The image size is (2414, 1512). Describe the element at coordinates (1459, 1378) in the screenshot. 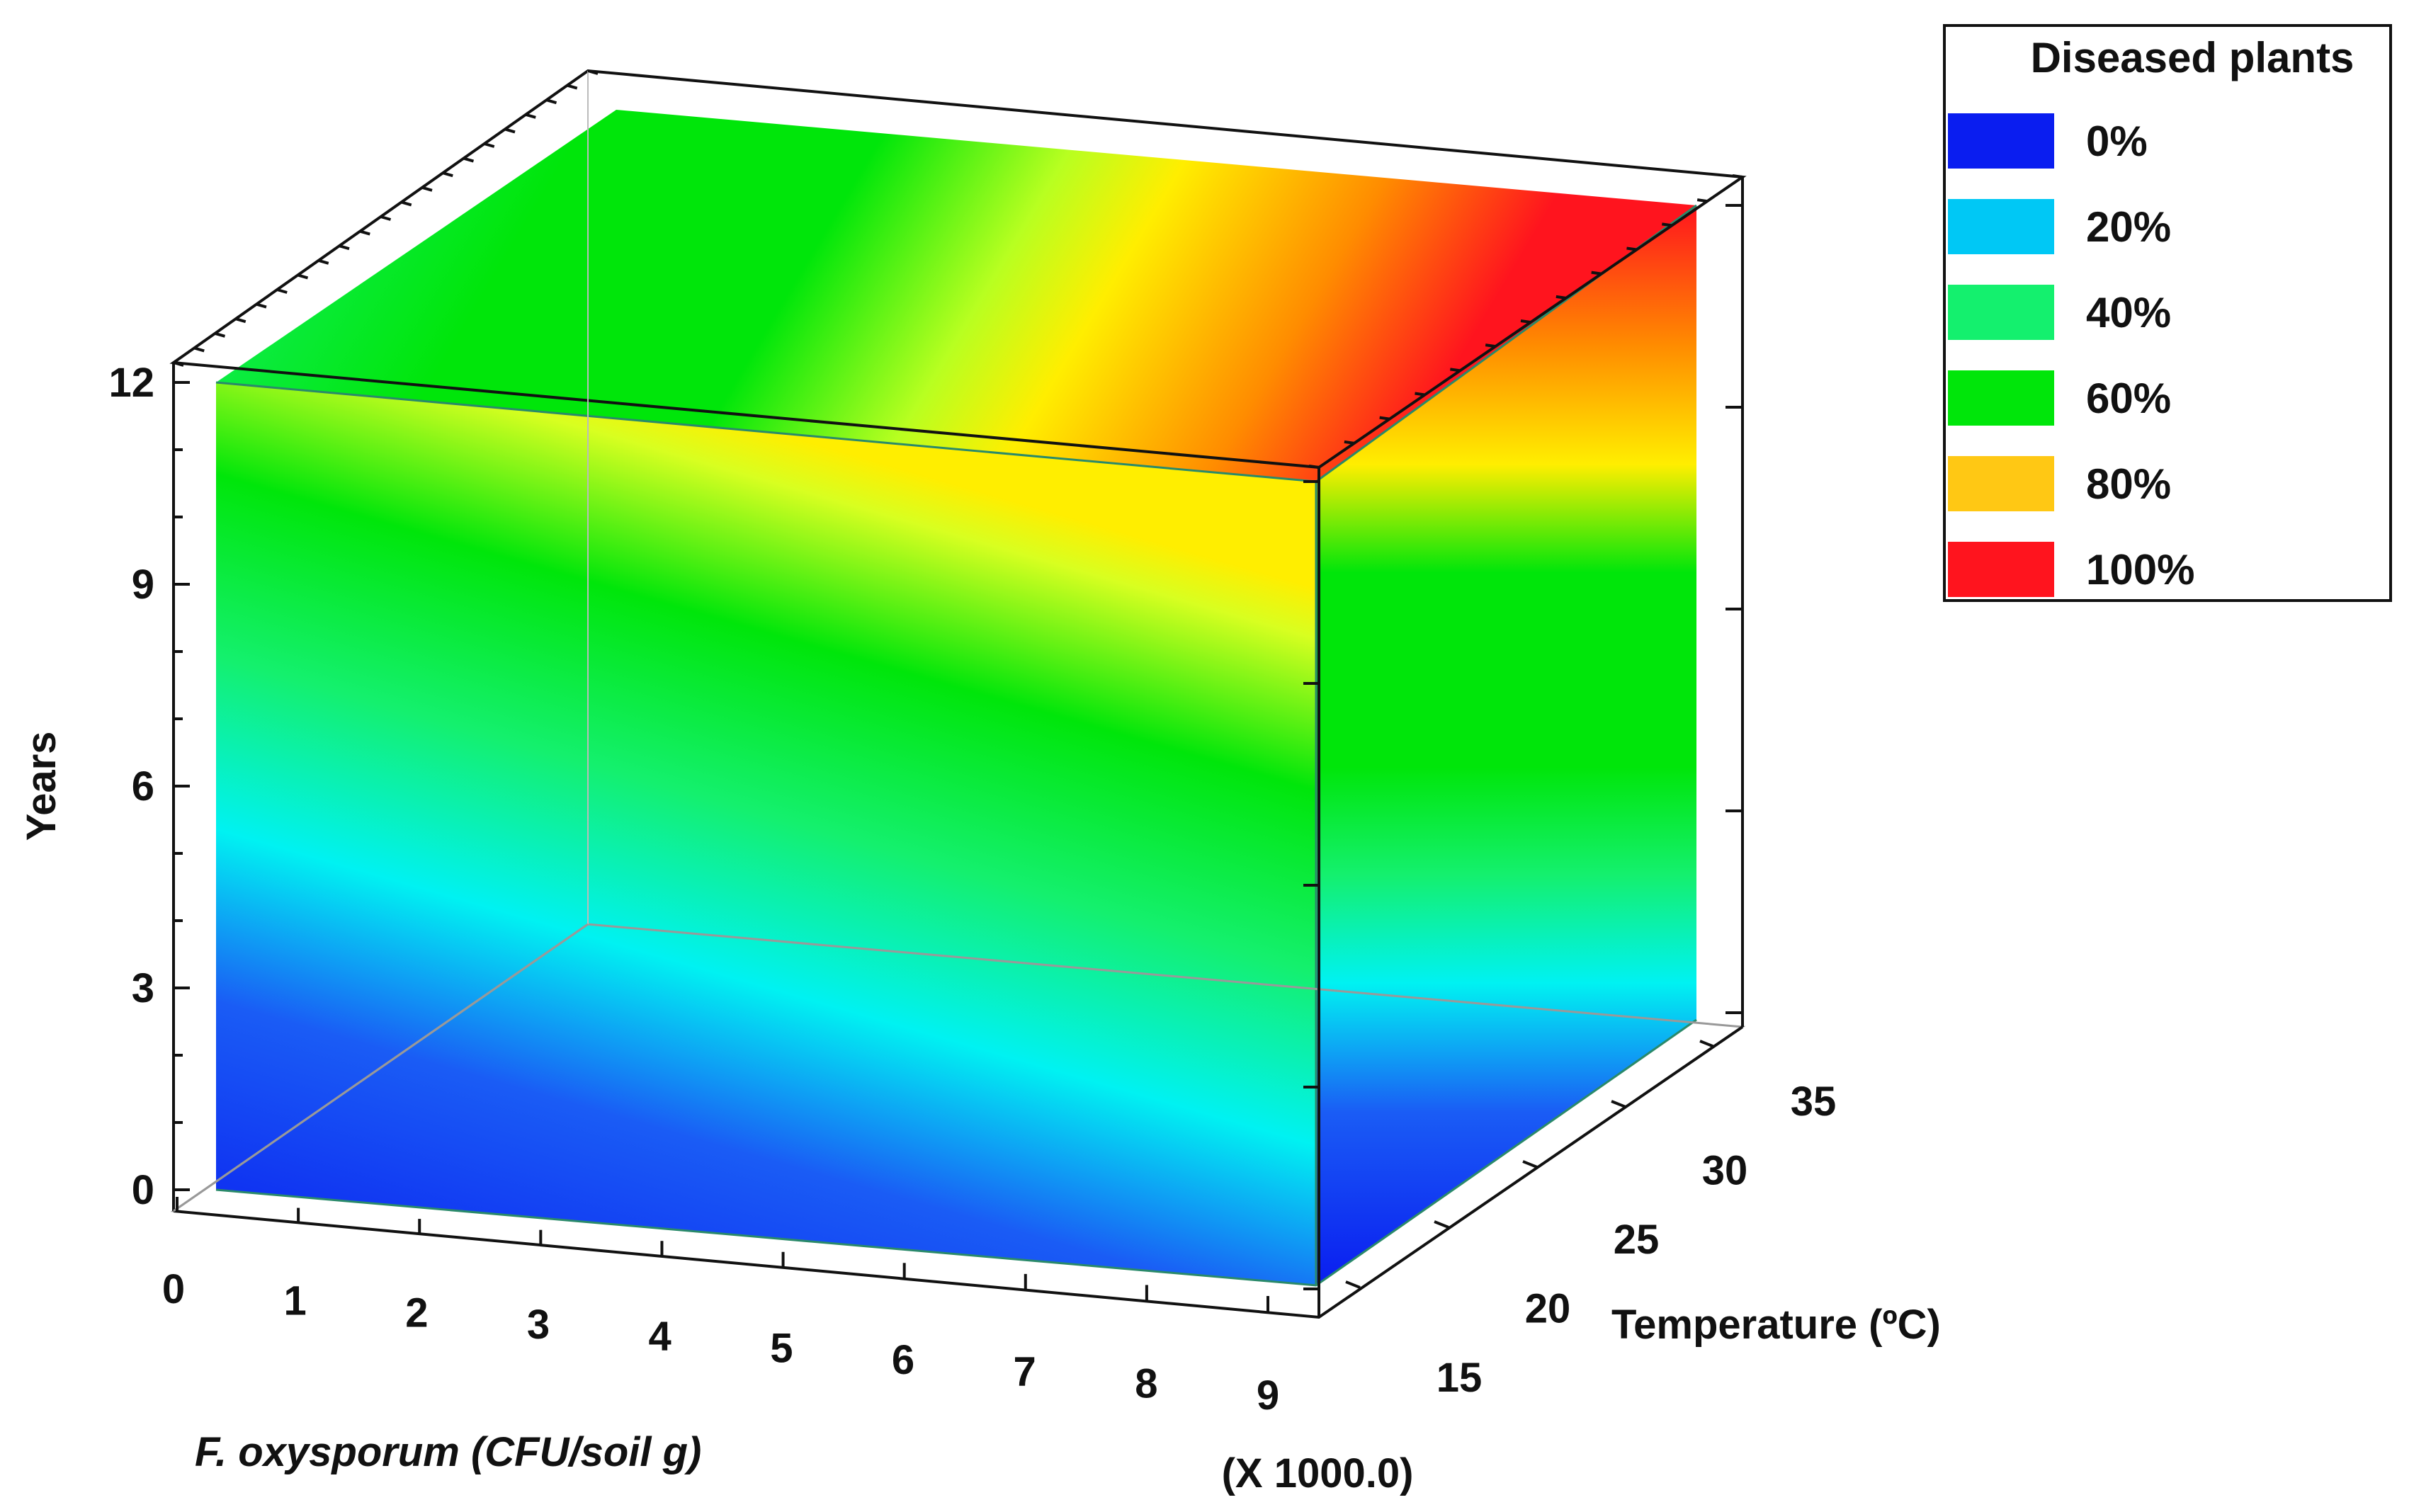

I see `y-tick-label: 15` at that location.